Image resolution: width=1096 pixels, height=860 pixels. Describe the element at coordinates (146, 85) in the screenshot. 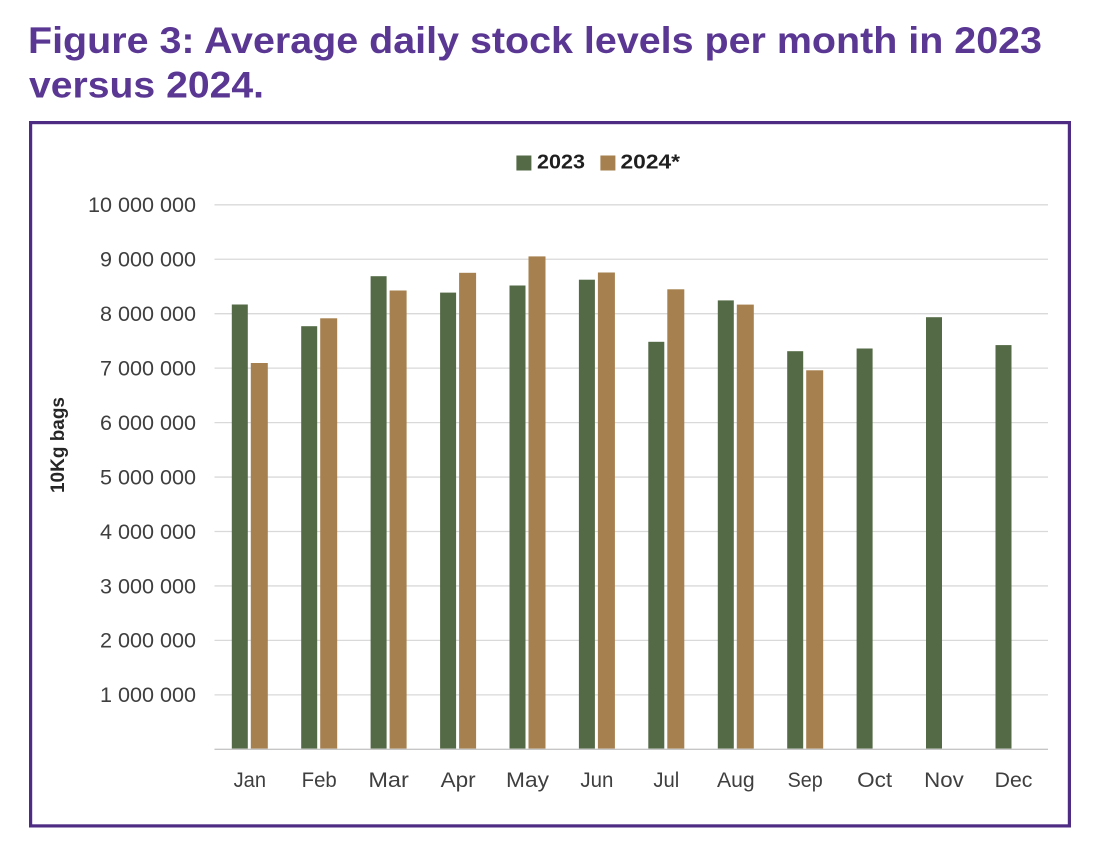

I see `svg-text: versus 2024.` at that location.